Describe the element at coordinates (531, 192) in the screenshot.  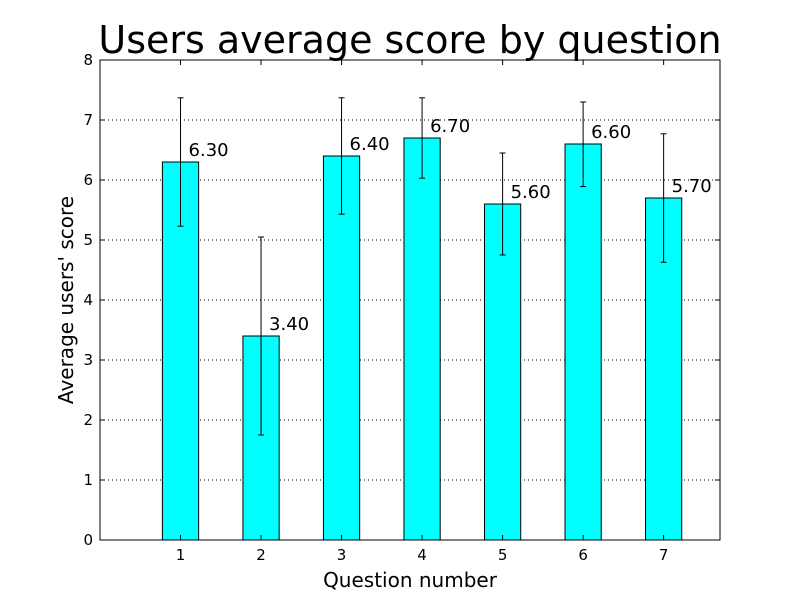
I see `data-label: 5.60` at that location.